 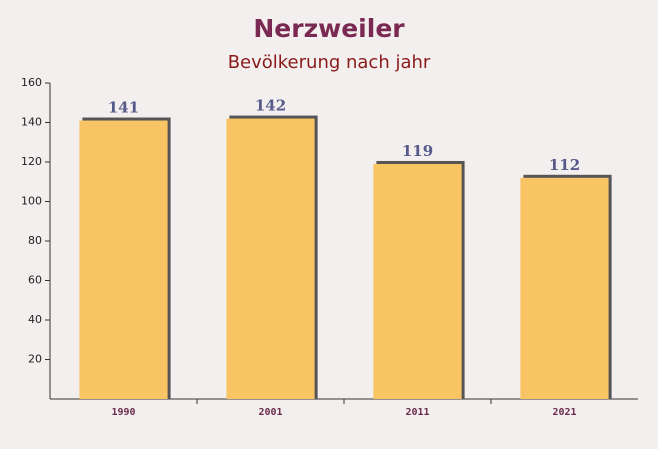 What do you see at coordinates (564, 165) in the screenshot?
I see `value-label: 112` at bounding box center [564, 165].